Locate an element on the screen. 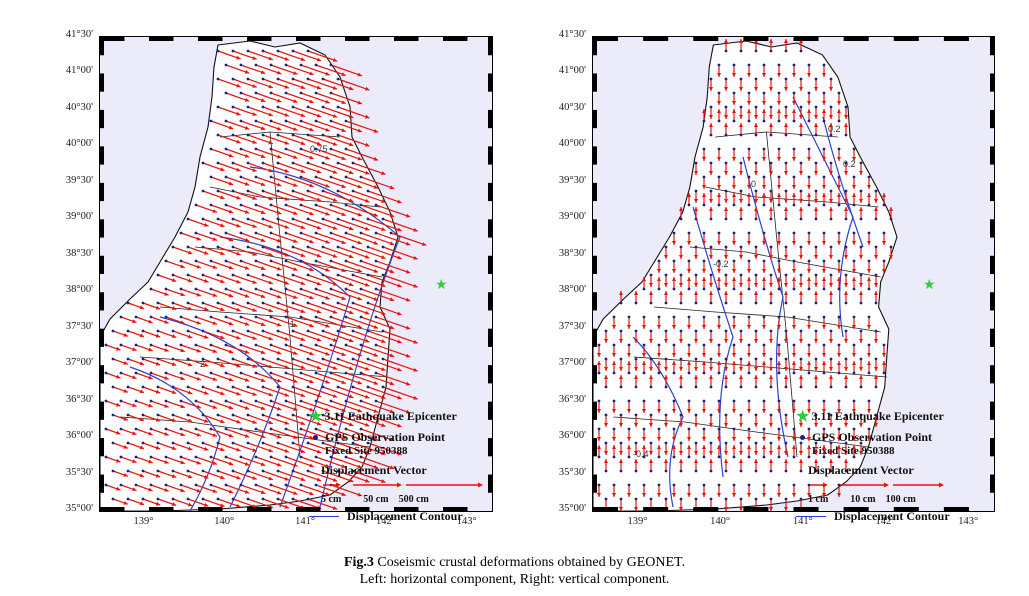 This screenshot has width=1029, height=596. contour-value-label: 0 is located at coordinates (753, 184).